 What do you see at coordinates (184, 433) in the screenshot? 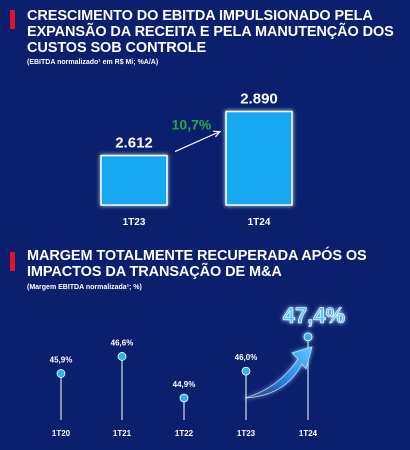
I see `margin-category-label-1T22: 1T22` at bounding box center [184, 433].